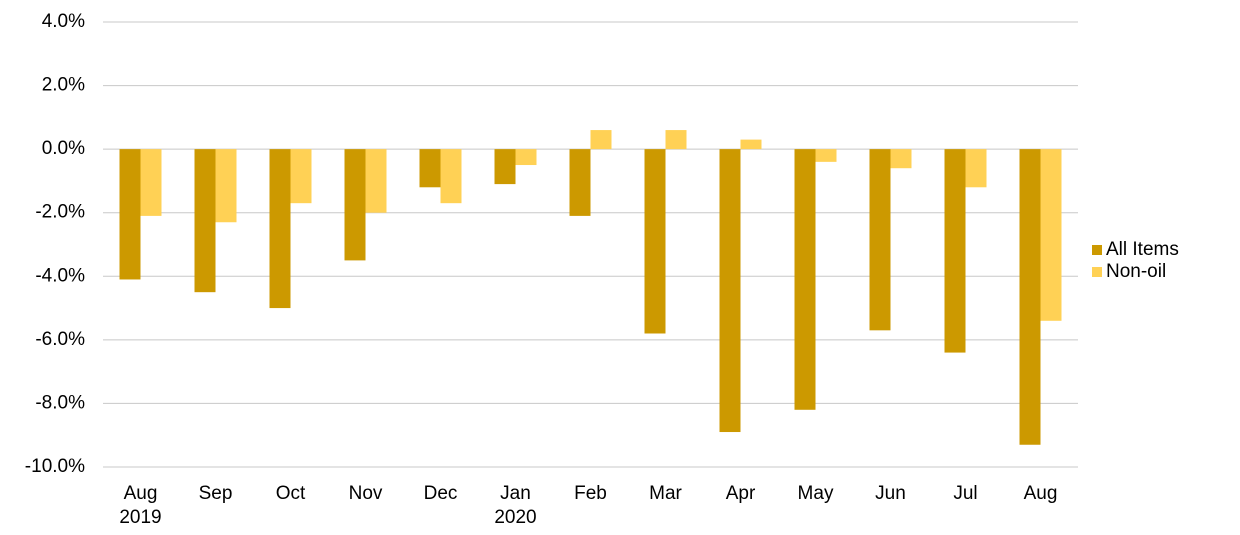  I want to click on y-tick-label: -6.0%, so click(60, 339).